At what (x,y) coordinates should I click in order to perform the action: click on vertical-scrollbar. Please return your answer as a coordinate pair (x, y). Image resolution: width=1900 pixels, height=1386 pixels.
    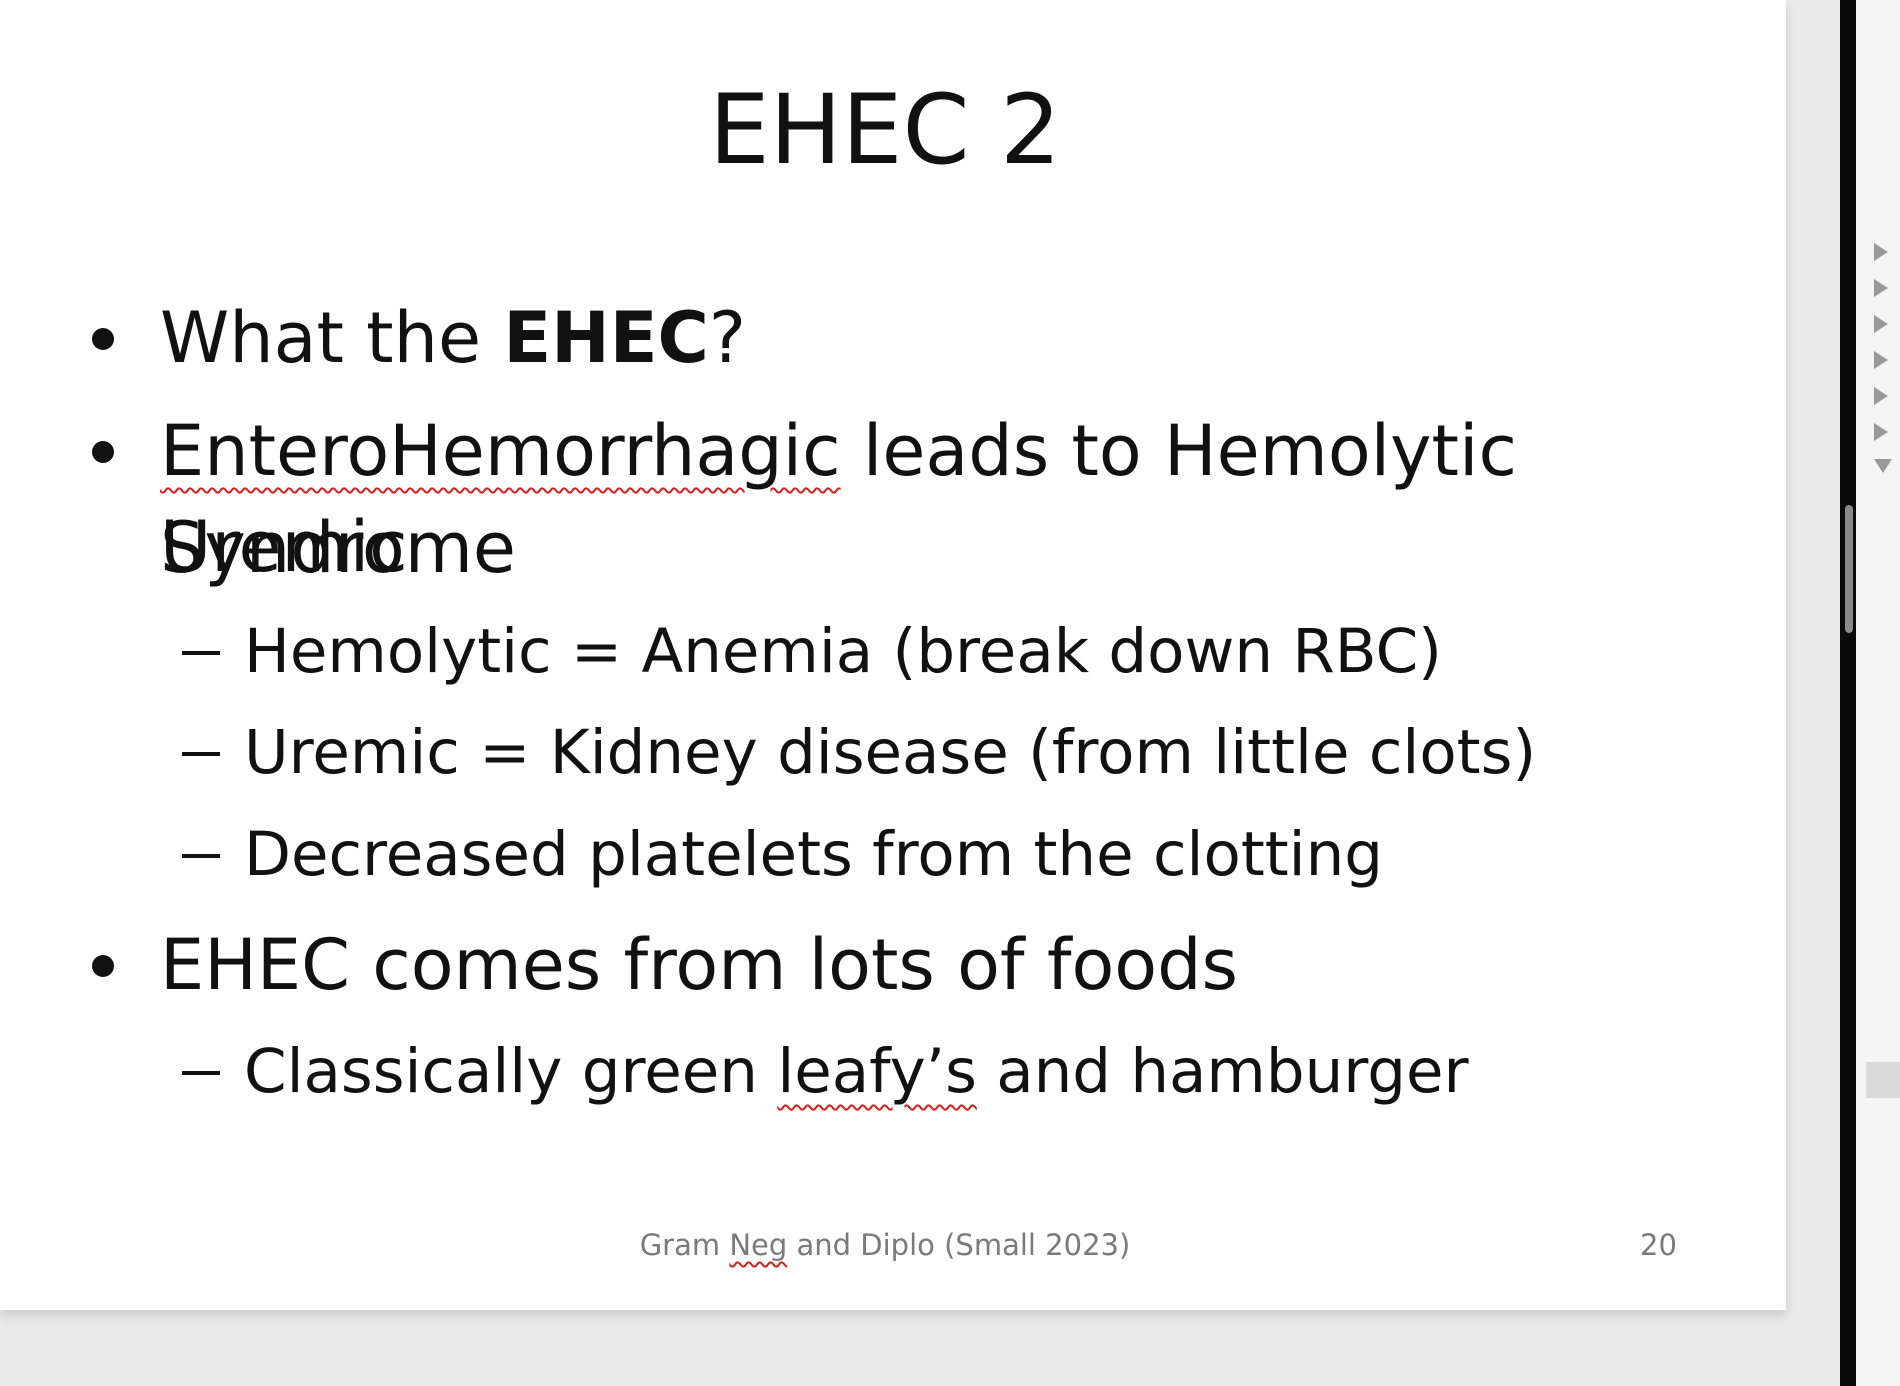
    Looking at the image, I should click on (1848, 693).